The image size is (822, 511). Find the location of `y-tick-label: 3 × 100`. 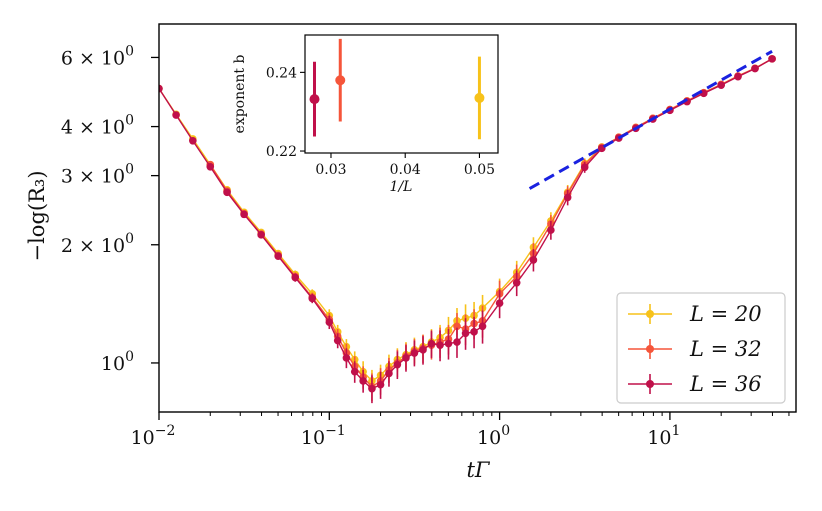

y-tick-label: 3 × 100 is located at coordinates (97, 175).